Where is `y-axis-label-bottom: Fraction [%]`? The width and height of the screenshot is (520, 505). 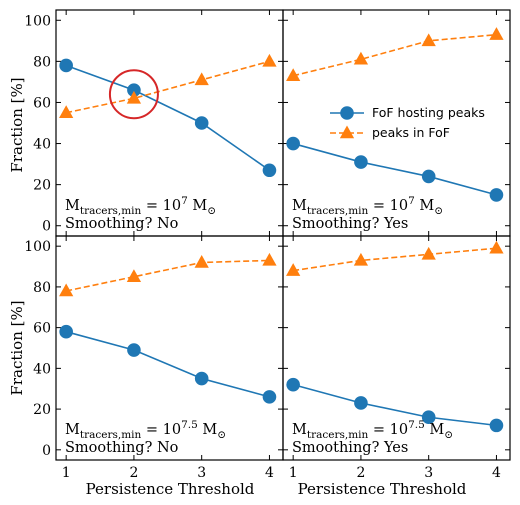 y-axis-label-bottom: Fraction [%] is located at coordinates (17, 347).